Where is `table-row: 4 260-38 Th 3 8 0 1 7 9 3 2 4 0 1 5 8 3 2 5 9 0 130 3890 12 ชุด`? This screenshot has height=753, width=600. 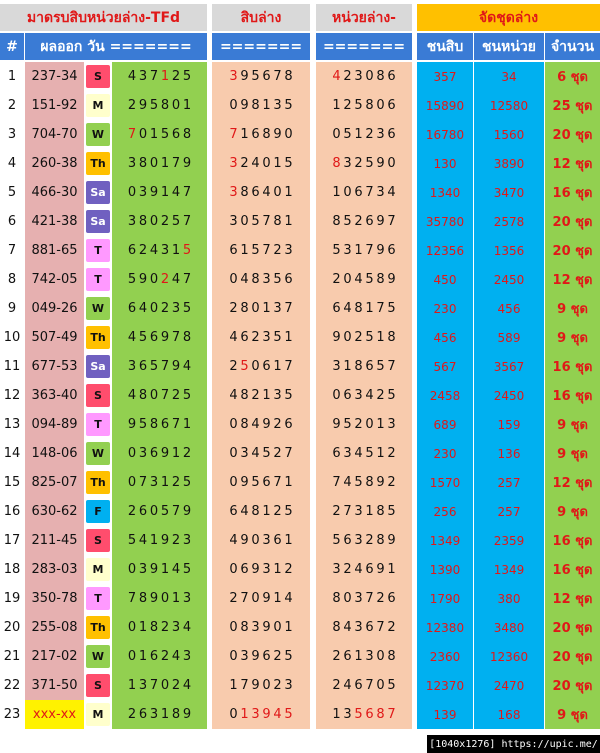
table-row: 4 260-38 Th 3 8 0 1 7 9 3 2 4 0 1 5 8 3 2 5 9 0 130 3890 12 ชุด is located at coordinates (300, 163).